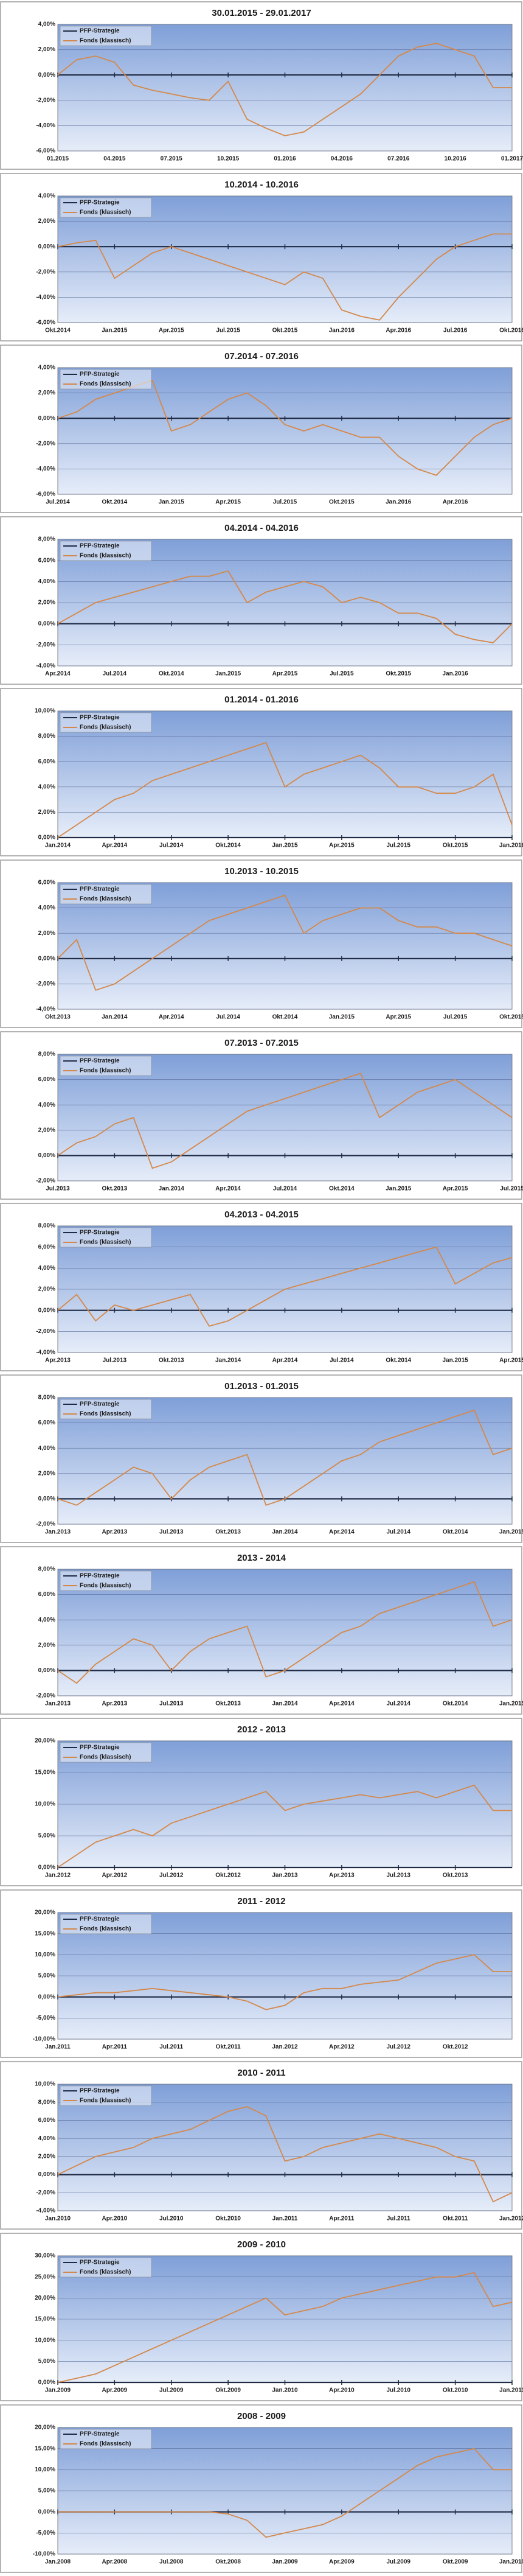  Describe the element at coordinates (228, 2562) in the screenshot. I see `x-tick-label: Okt.2008` at that location.